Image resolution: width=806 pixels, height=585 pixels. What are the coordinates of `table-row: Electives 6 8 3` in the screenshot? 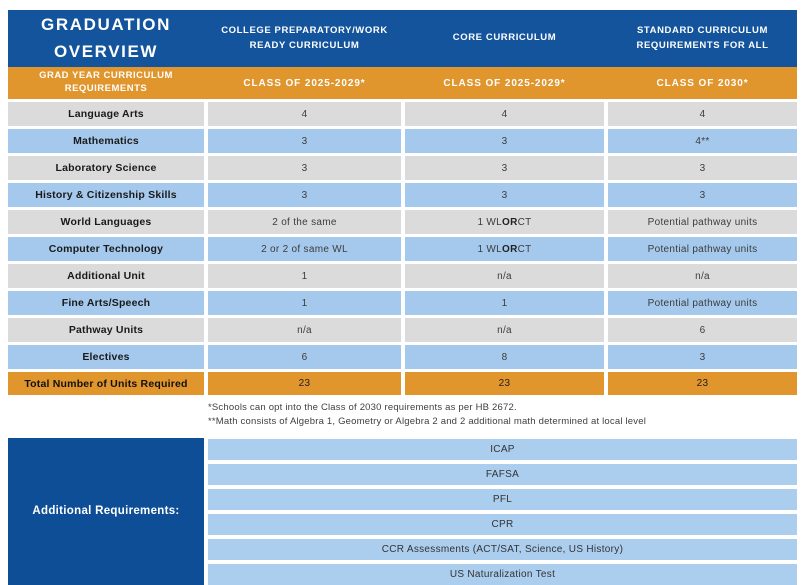 It's located at (402, 357).